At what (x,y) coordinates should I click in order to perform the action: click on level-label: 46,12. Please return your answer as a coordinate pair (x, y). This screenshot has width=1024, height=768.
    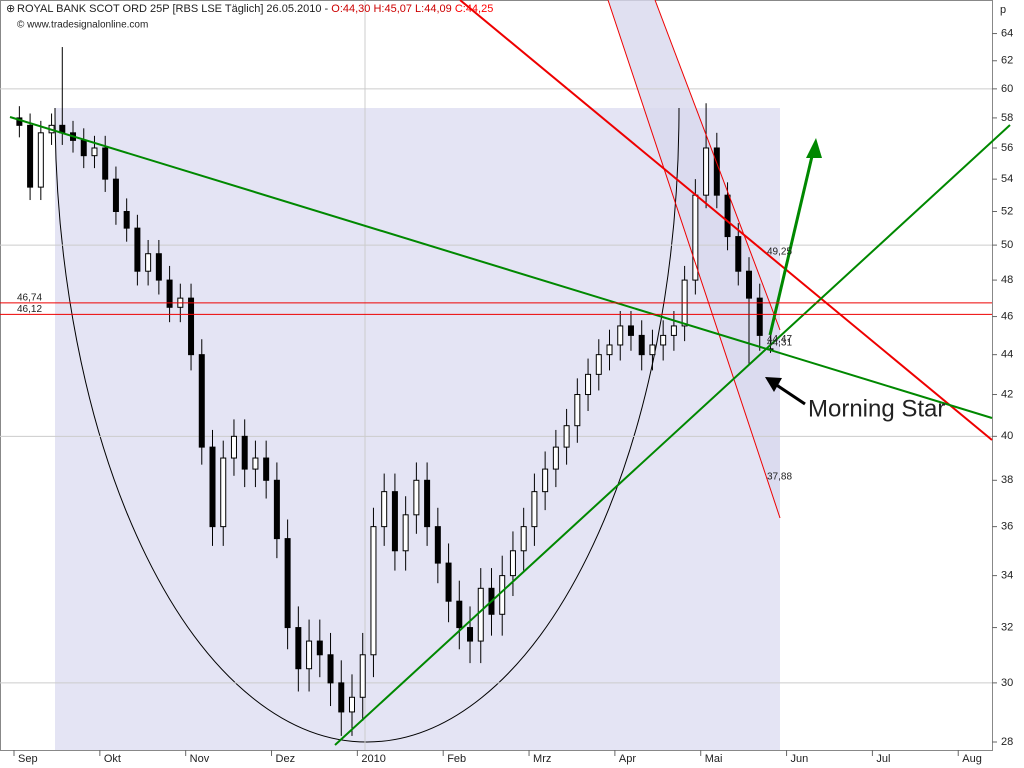
    Looking at the image, I should click on (29, 309).